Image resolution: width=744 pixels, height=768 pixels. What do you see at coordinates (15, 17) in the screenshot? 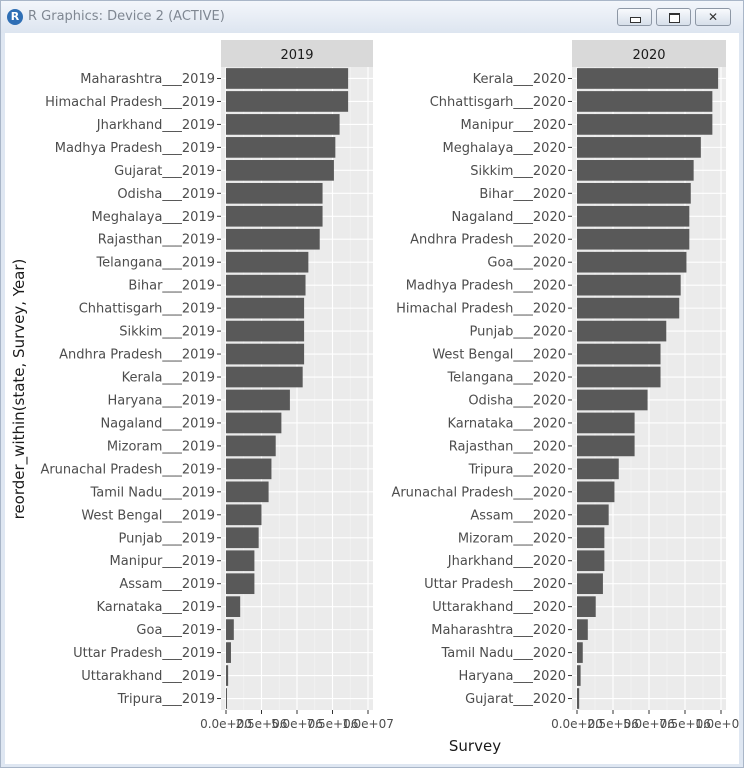
I see `r-logo-icon: R` at bounding box center [15, 17].